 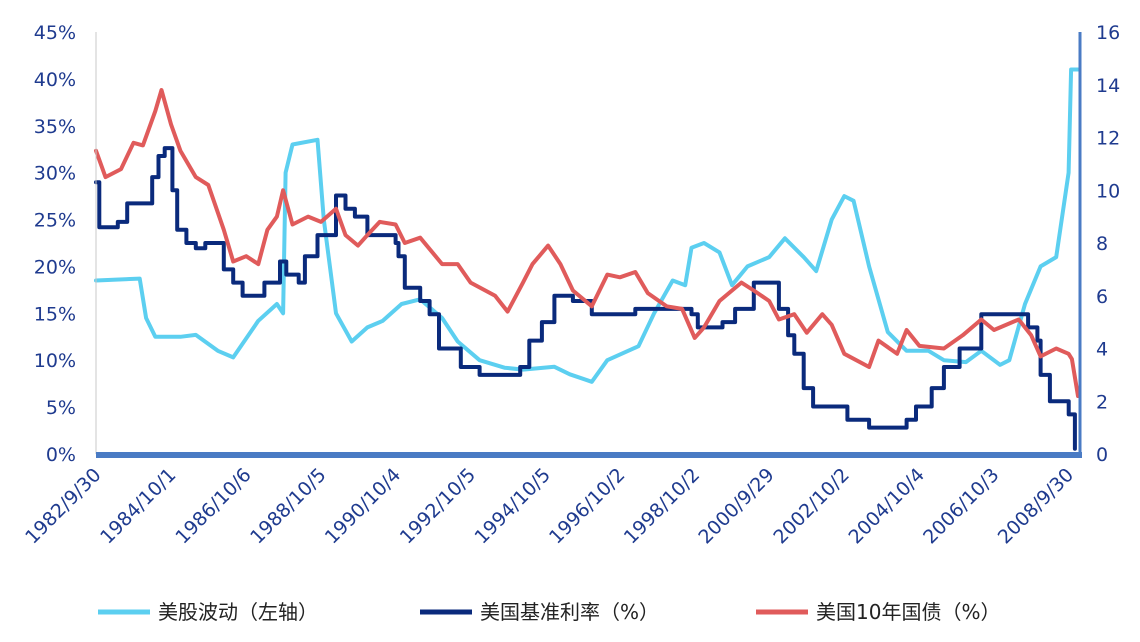 What do you see at coordinates (587, 506) in the screenshot?
I see `x-tick-label: 1996/10/2` at bounding box center [587, 506].